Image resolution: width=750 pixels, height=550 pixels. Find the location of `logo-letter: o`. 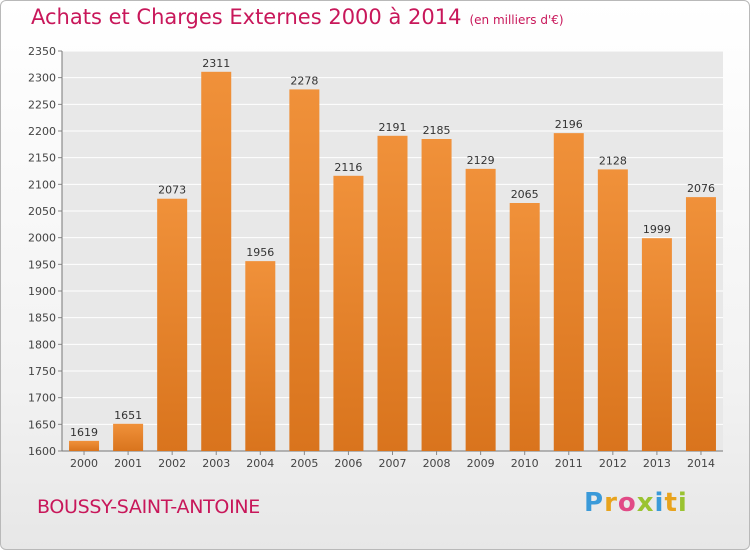

logo-letter: o is located at coordinates (627, 503).